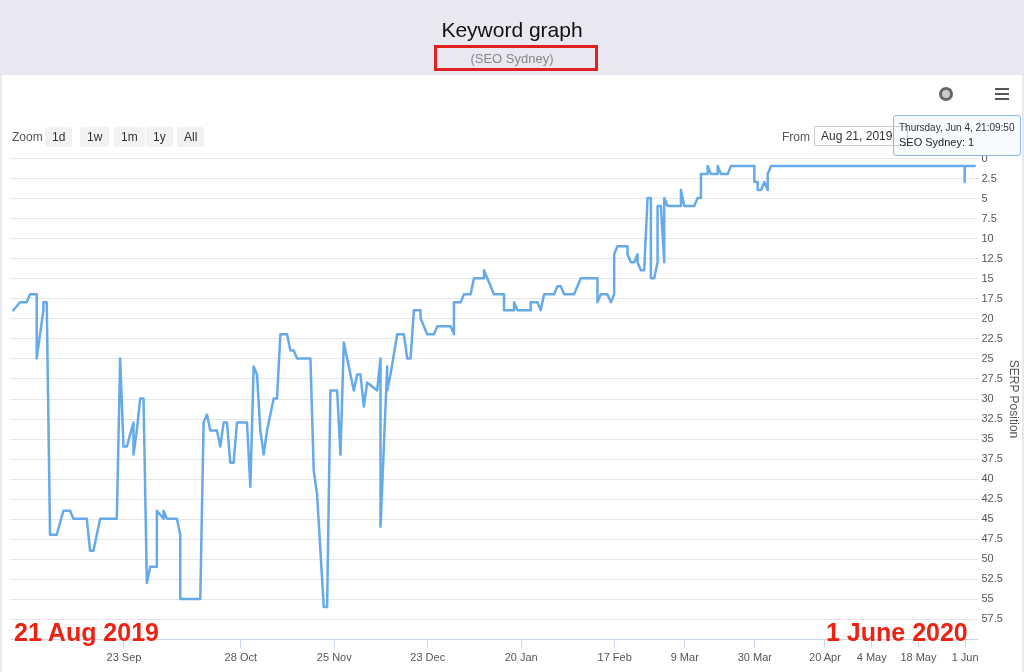 The width and height of the screenshot is (1024, 672). I want to click on x-tick-label: 28 Oct, so click(241, 656).